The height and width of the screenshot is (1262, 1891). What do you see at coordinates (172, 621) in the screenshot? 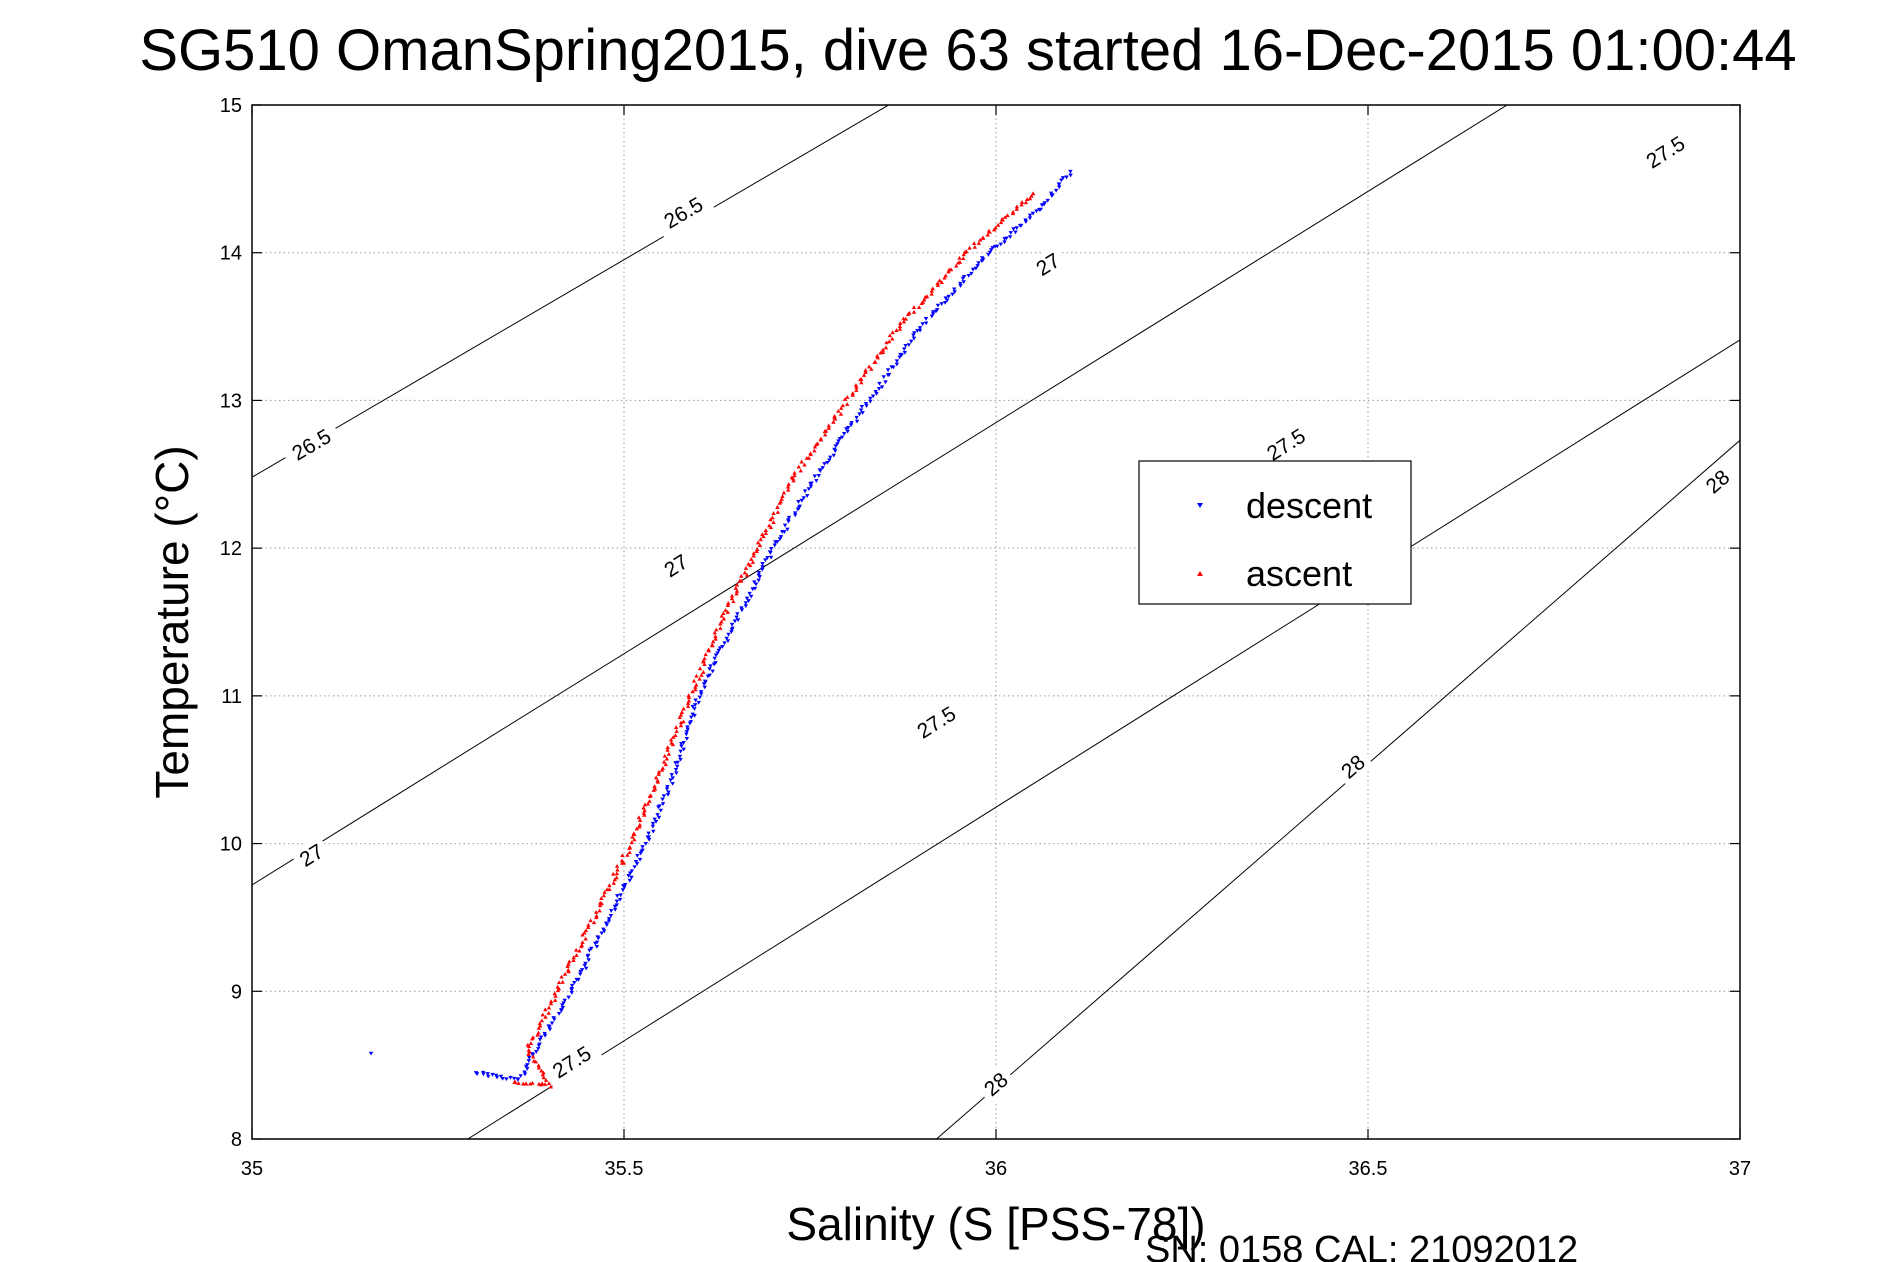
I see `y-axis-label: Temperature (°C)` at bounding box center [172, 621].